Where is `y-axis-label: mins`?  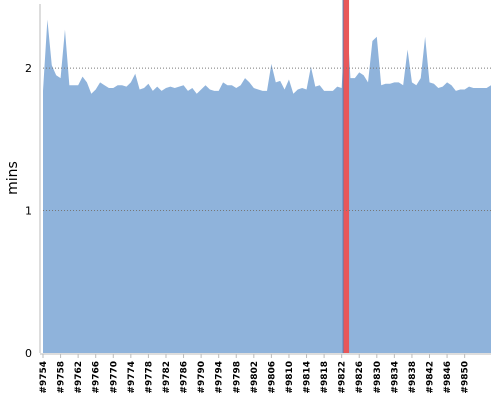 y-axis-label: mins is located at coordinates (13, 178).